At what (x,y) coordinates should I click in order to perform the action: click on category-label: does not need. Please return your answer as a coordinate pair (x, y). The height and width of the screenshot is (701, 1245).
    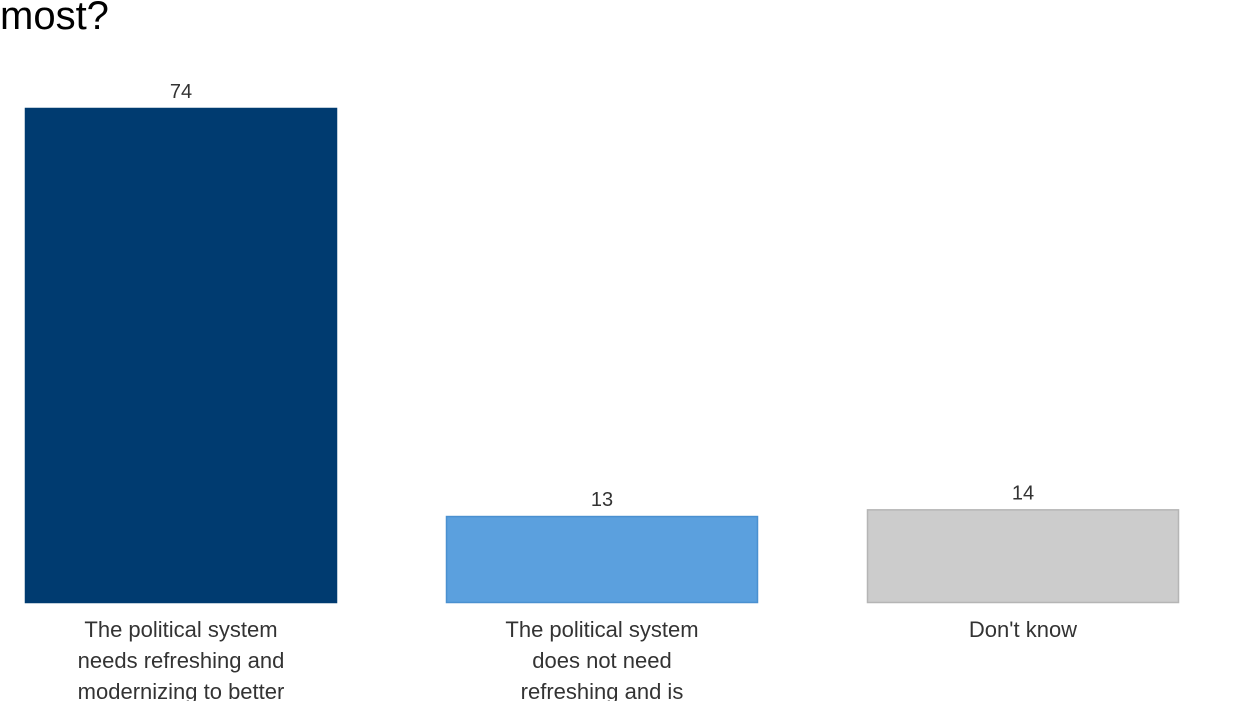
    Looking at the image, I should click on (601, 660).